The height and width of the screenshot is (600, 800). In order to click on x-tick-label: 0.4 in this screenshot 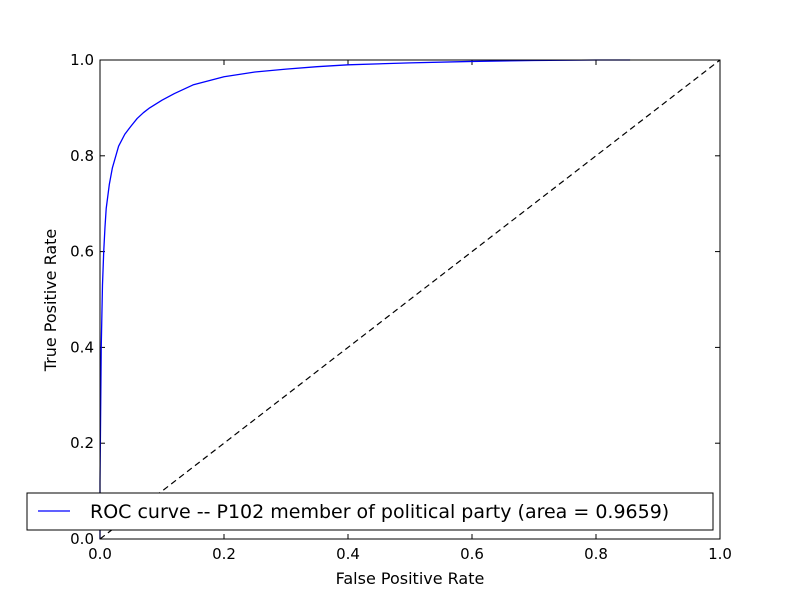, I will do `click(348, 554)`.